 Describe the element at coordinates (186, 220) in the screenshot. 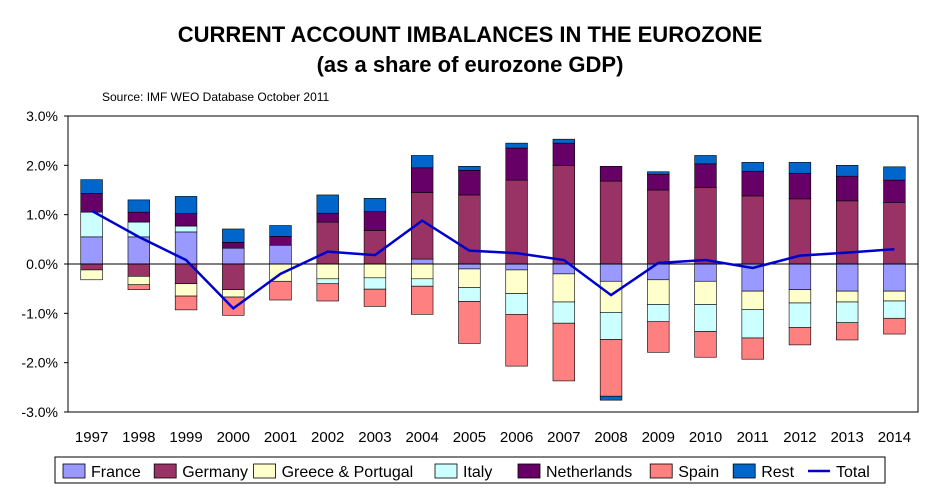

I see `bar-netherlands-1999` at that location.